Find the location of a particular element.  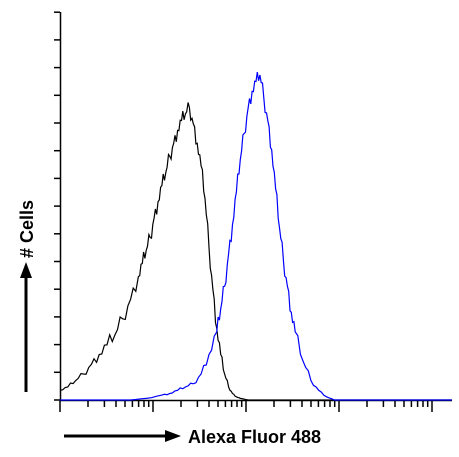

y-axis-title: # Cells is located at coordinates (27, 229).